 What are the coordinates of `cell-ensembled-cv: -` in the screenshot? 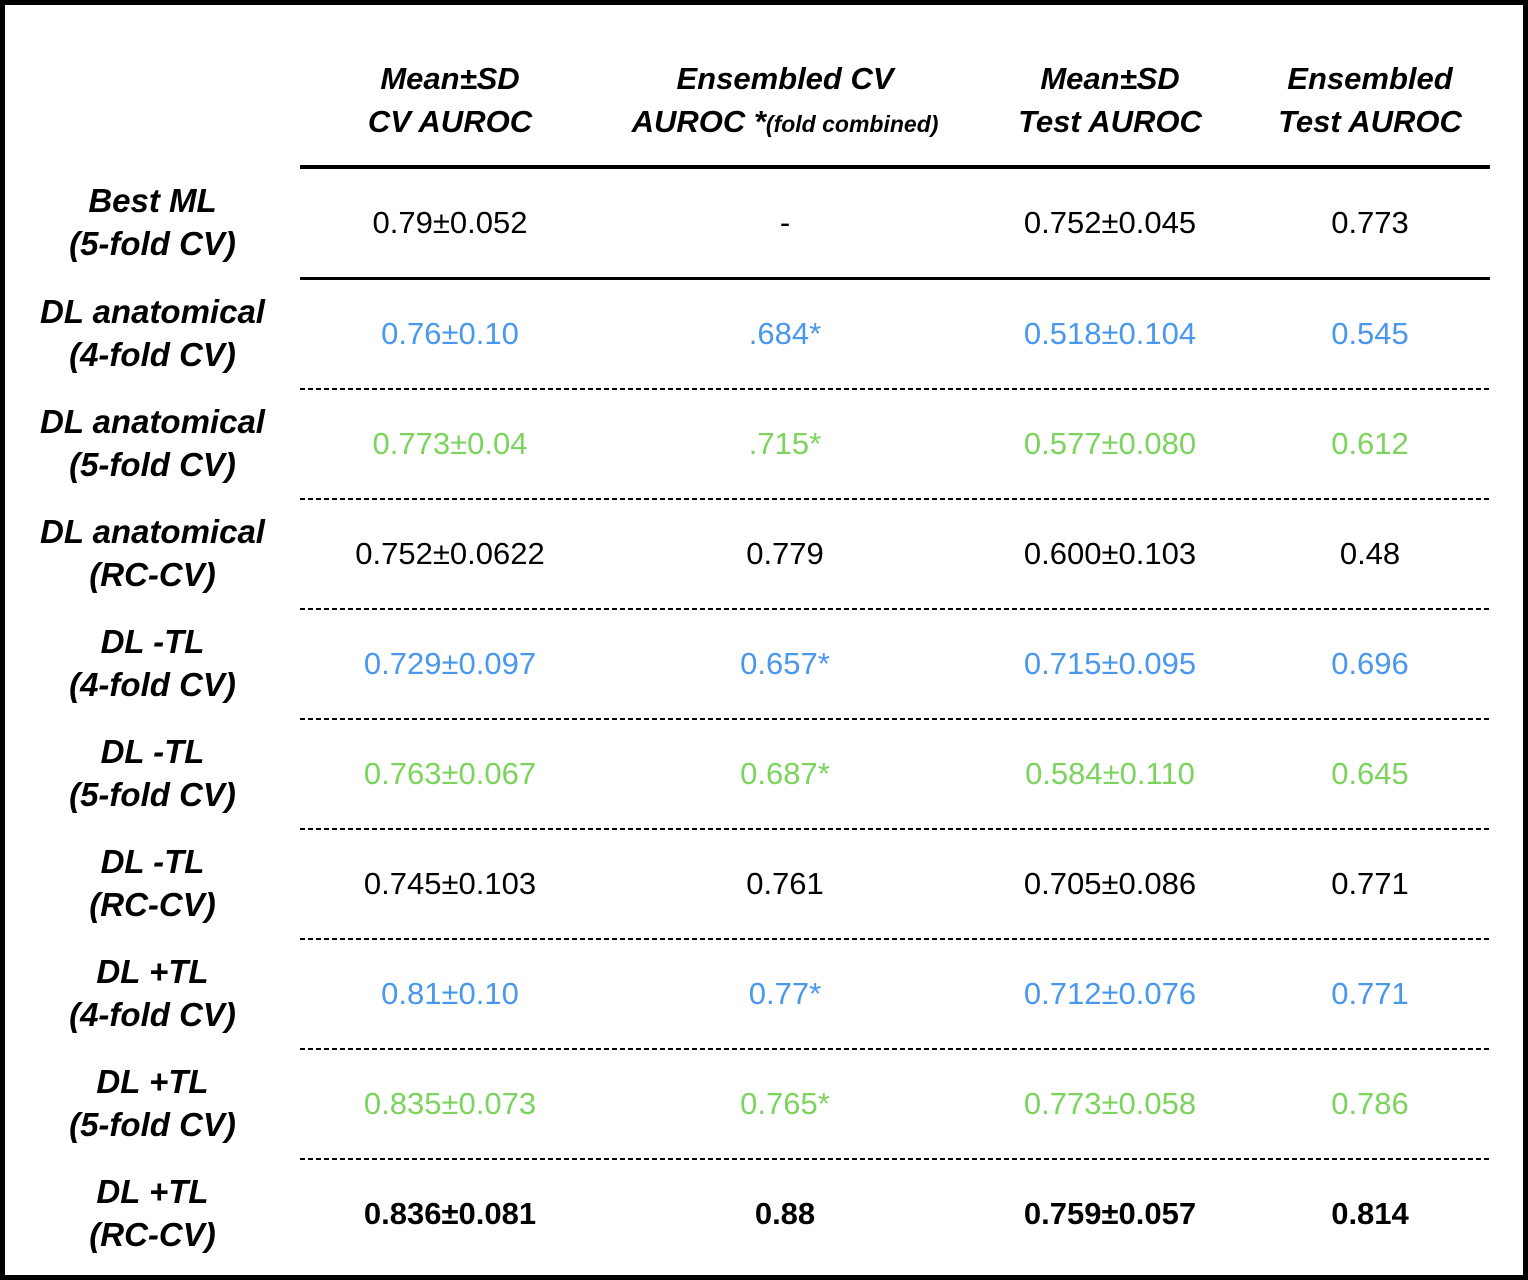 It's located at (785, 222).